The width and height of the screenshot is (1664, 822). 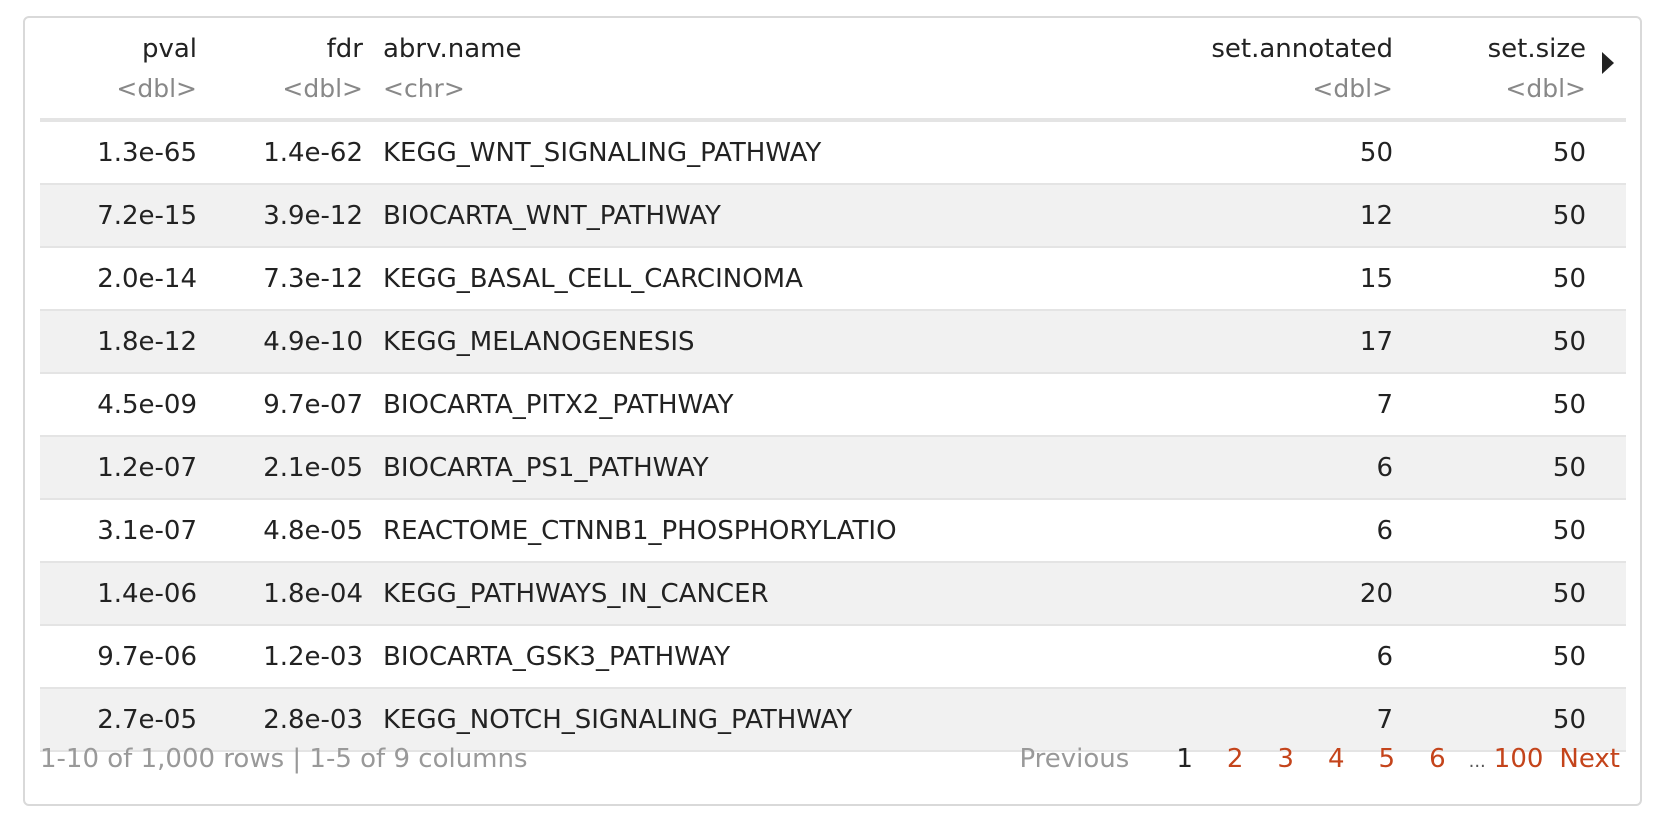 I want to click on cell-fdr: 9.7e-07, so click(x=313, y=405).